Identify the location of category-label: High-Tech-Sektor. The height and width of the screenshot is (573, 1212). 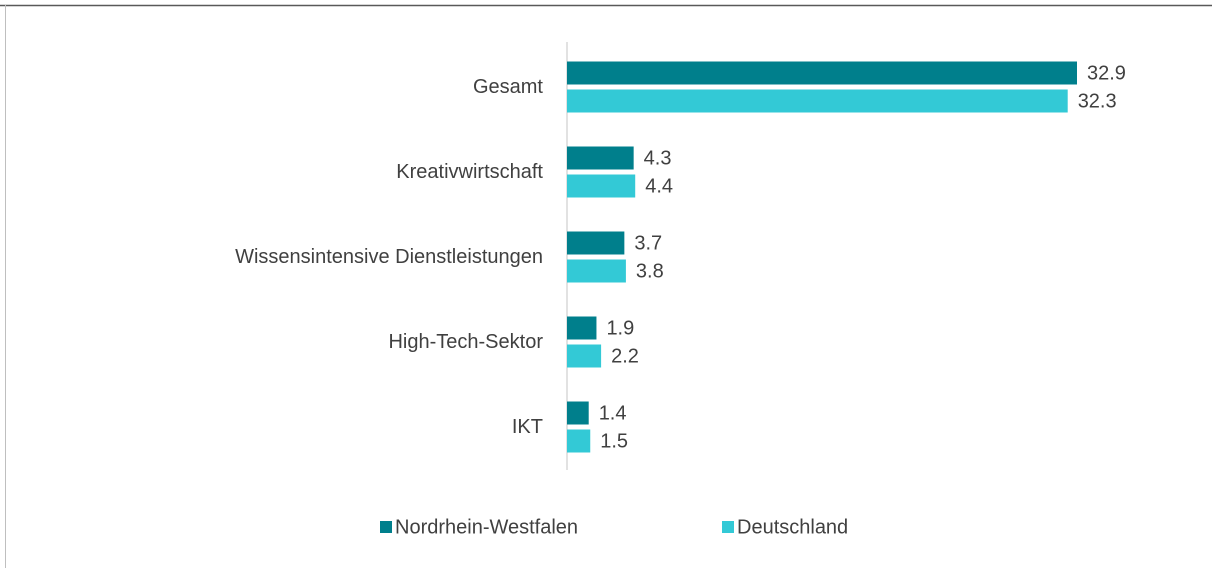
(465, 342).